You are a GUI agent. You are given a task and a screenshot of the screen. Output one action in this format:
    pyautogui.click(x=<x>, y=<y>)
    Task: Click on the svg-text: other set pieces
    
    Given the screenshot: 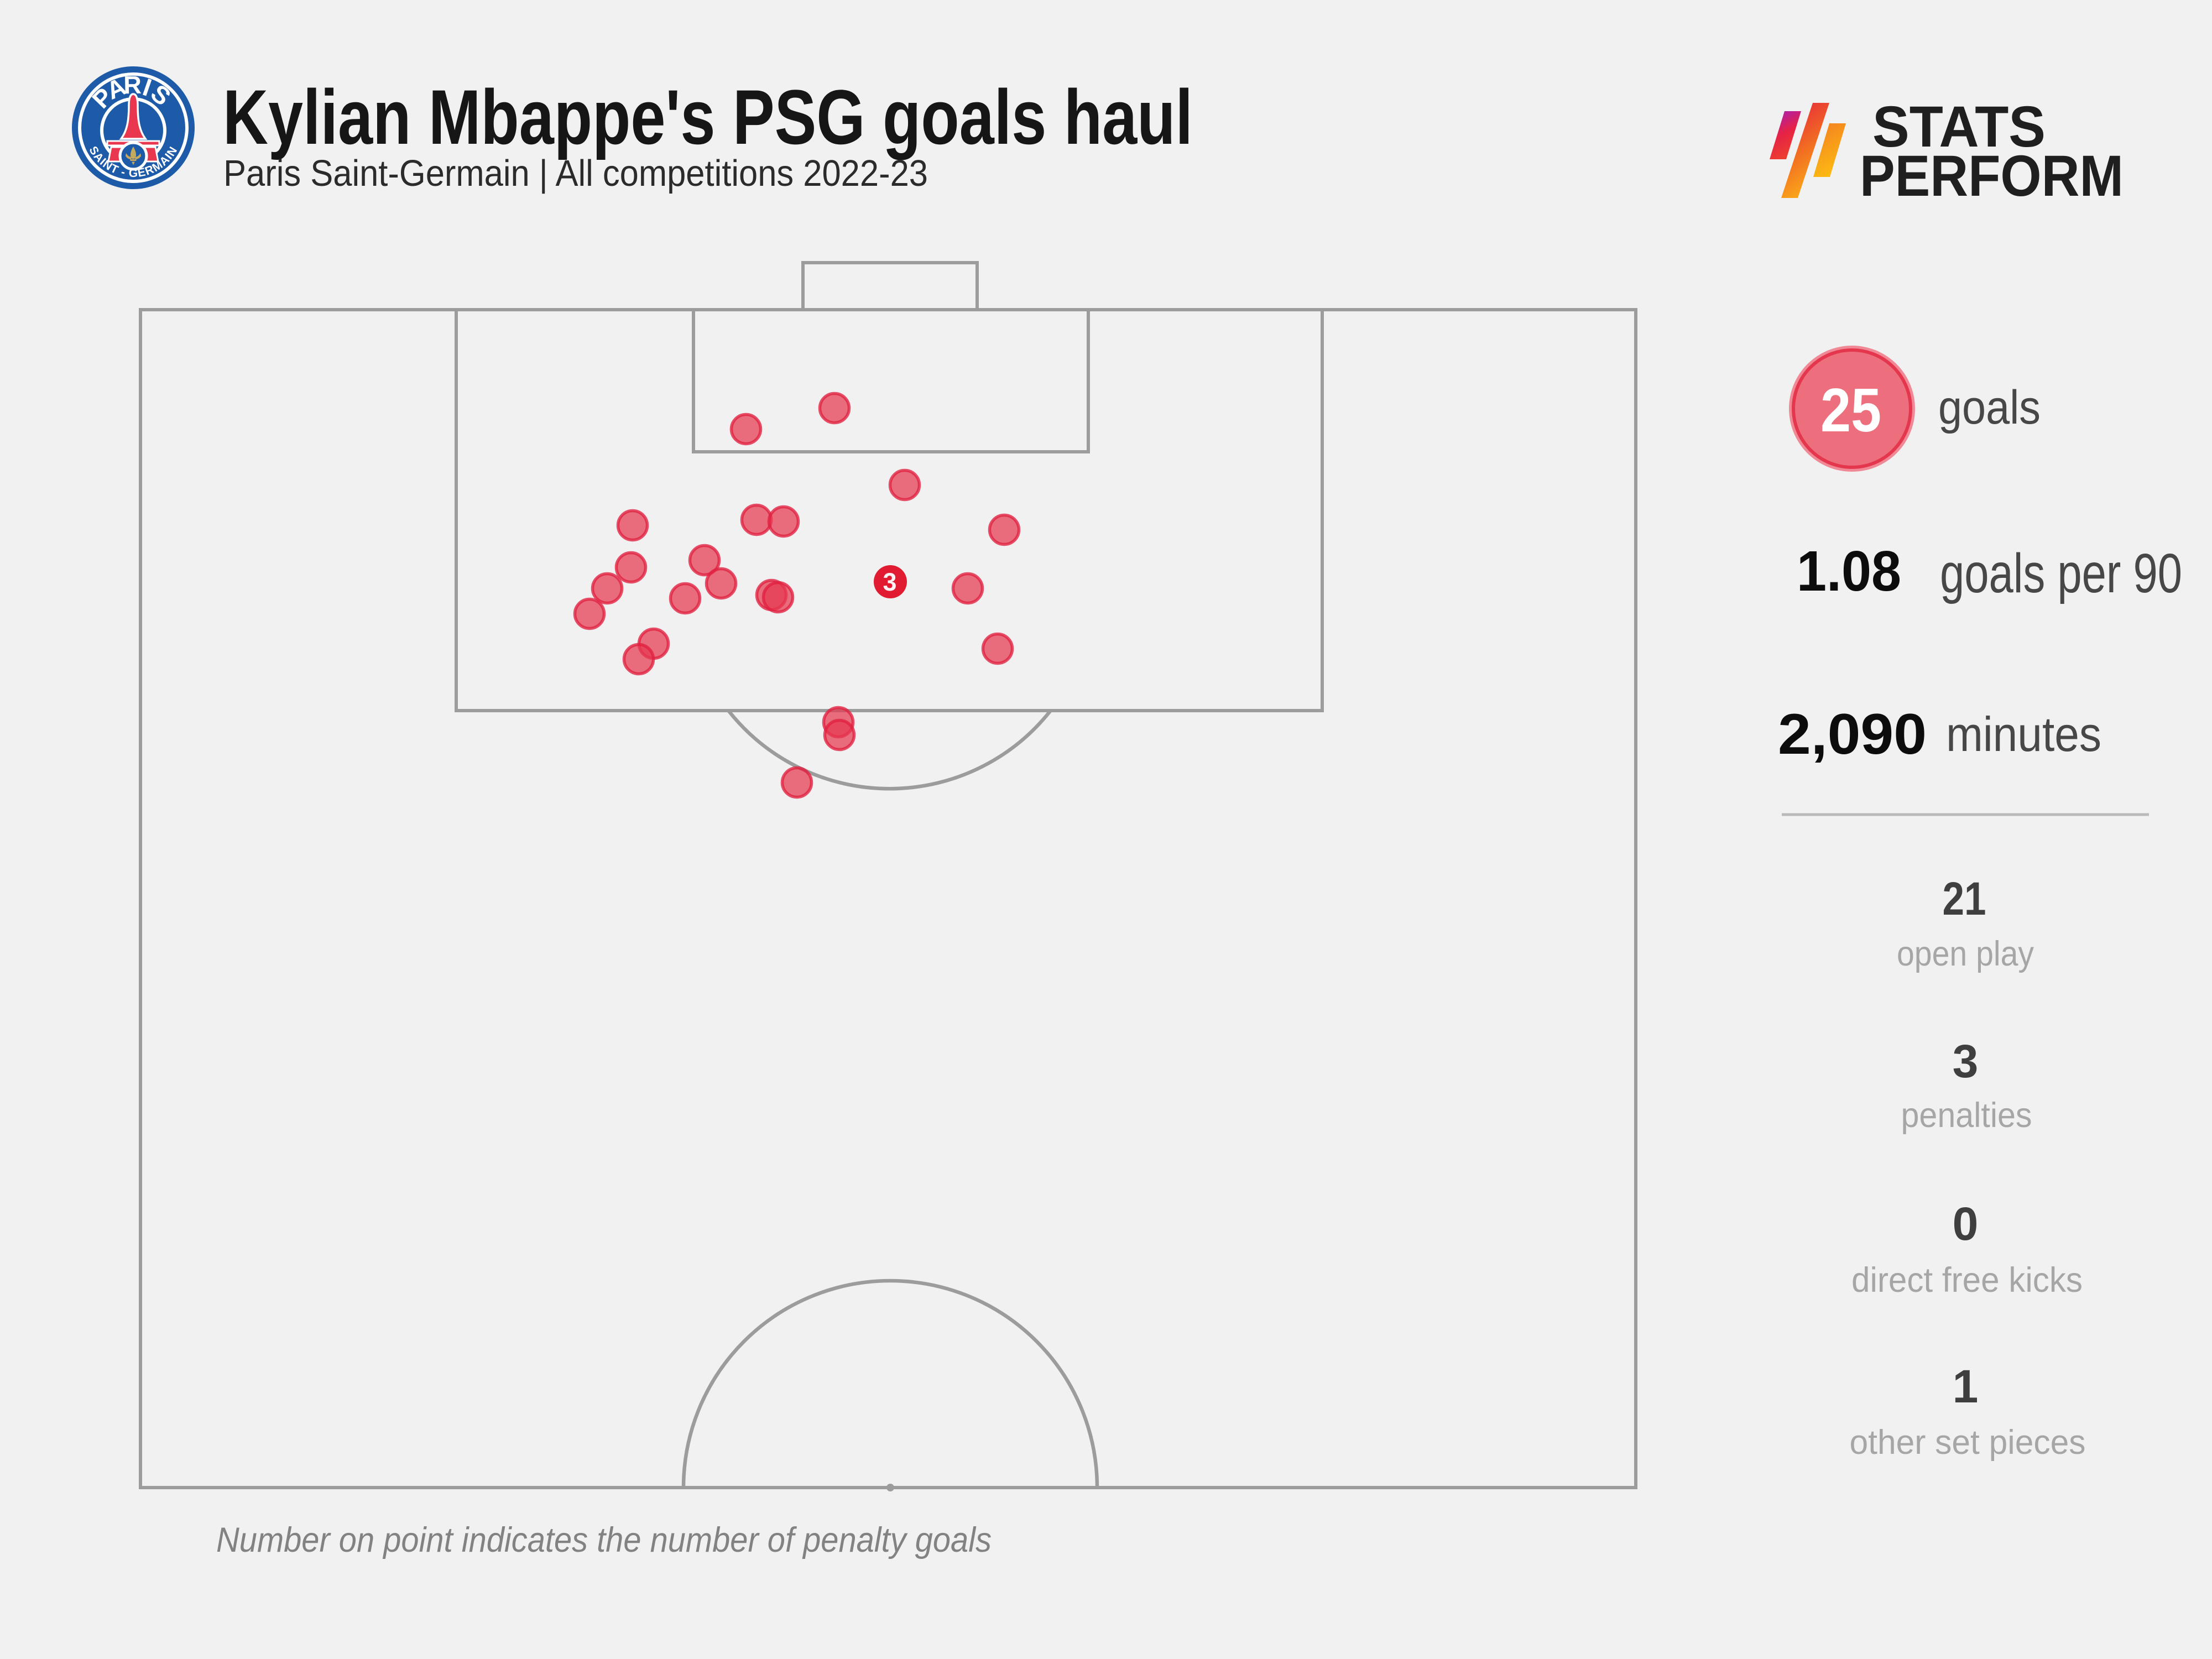 What is the action you would take?
    pyautogui.click(x=1968, y=1443)
    